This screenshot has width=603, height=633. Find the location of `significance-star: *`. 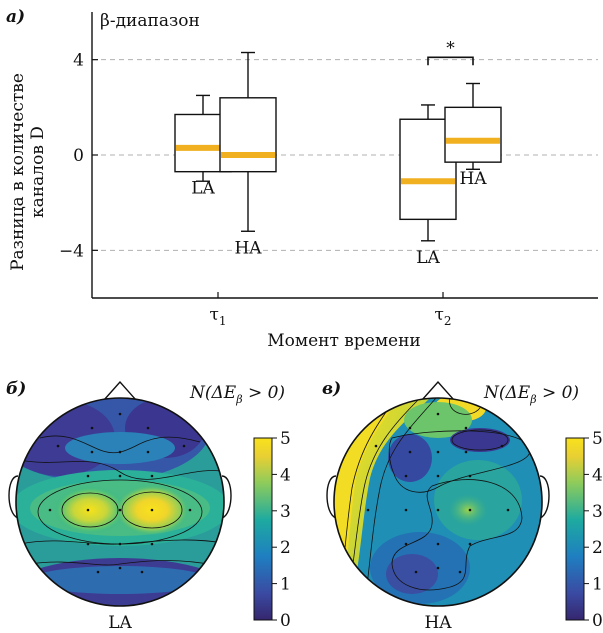

significance-star: * is located at coordinates (450, 48).